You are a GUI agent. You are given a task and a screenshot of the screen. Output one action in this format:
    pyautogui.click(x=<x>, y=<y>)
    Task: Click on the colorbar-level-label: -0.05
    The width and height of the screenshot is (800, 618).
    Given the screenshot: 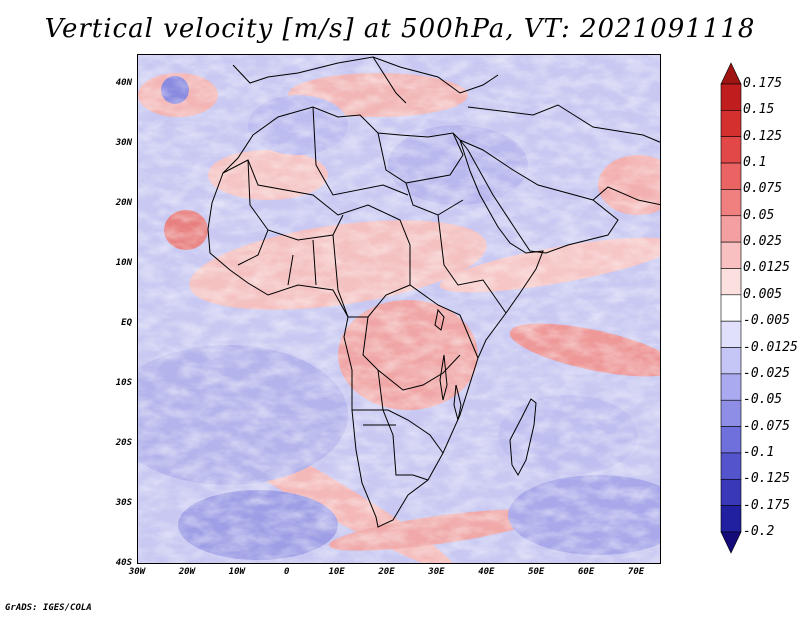 What is the action you would take?
    pyautogui.click(x=763, y=400)
    